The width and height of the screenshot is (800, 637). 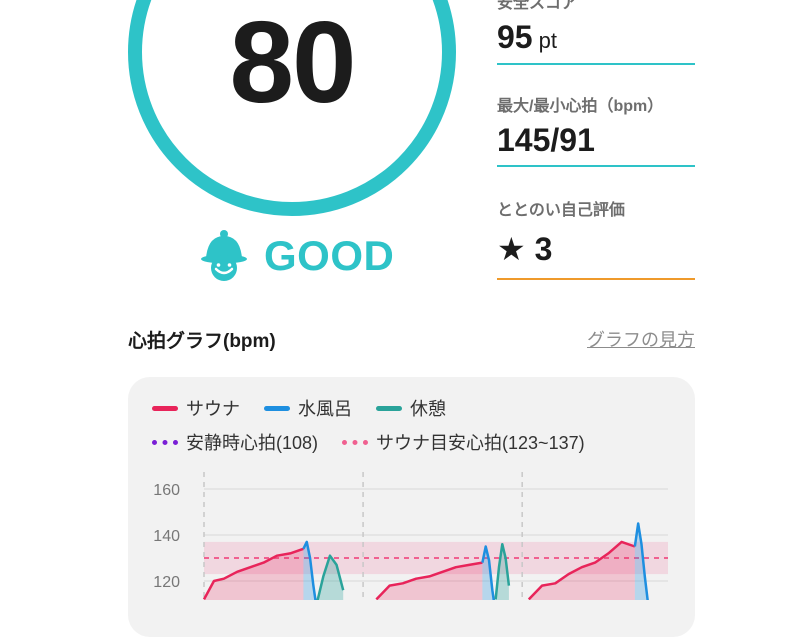 I want to click on legend-reference-lines: 安静時心拍(108) サウナ目安心拍(123~137), so click(x=380, y=442).